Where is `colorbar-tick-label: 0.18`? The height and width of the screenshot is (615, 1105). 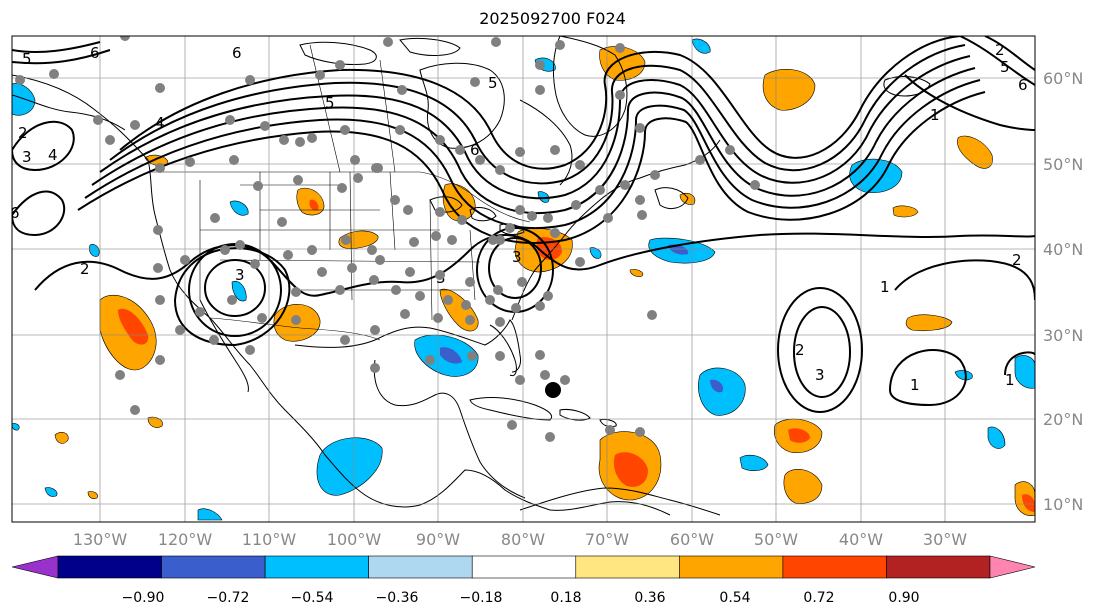
colorbar-tick-label: 0.18 is located at coordinates (565, 598).